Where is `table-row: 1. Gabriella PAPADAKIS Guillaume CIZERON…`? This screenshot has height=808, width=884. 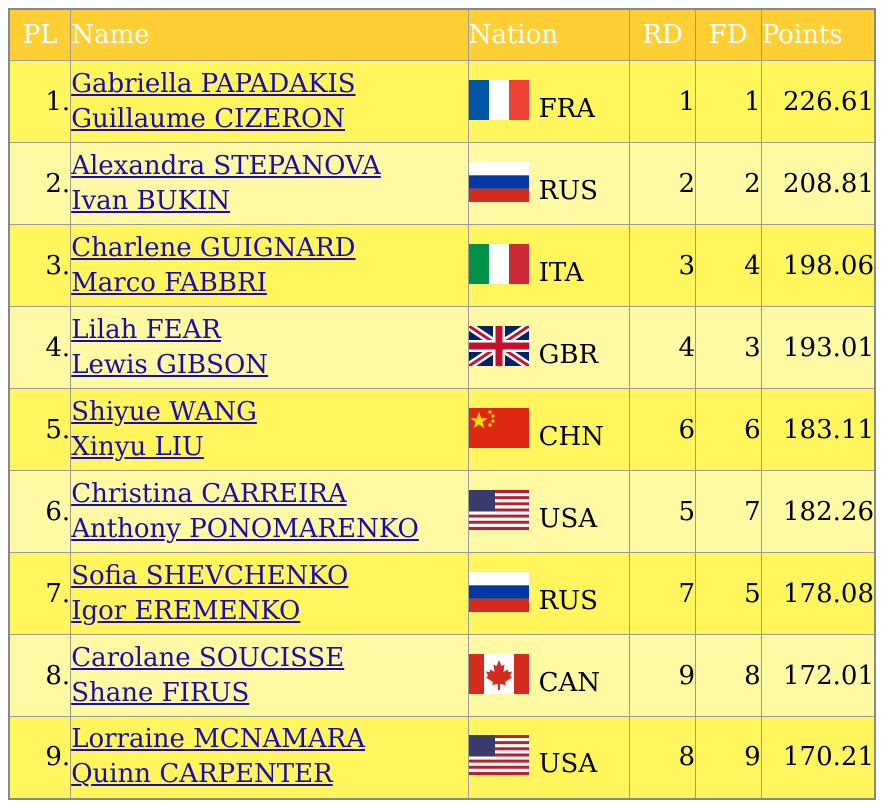
table-row: 1. Gabriella PAPADAKIS Guillaume CIZERON… is located at coordinates (442, 101).